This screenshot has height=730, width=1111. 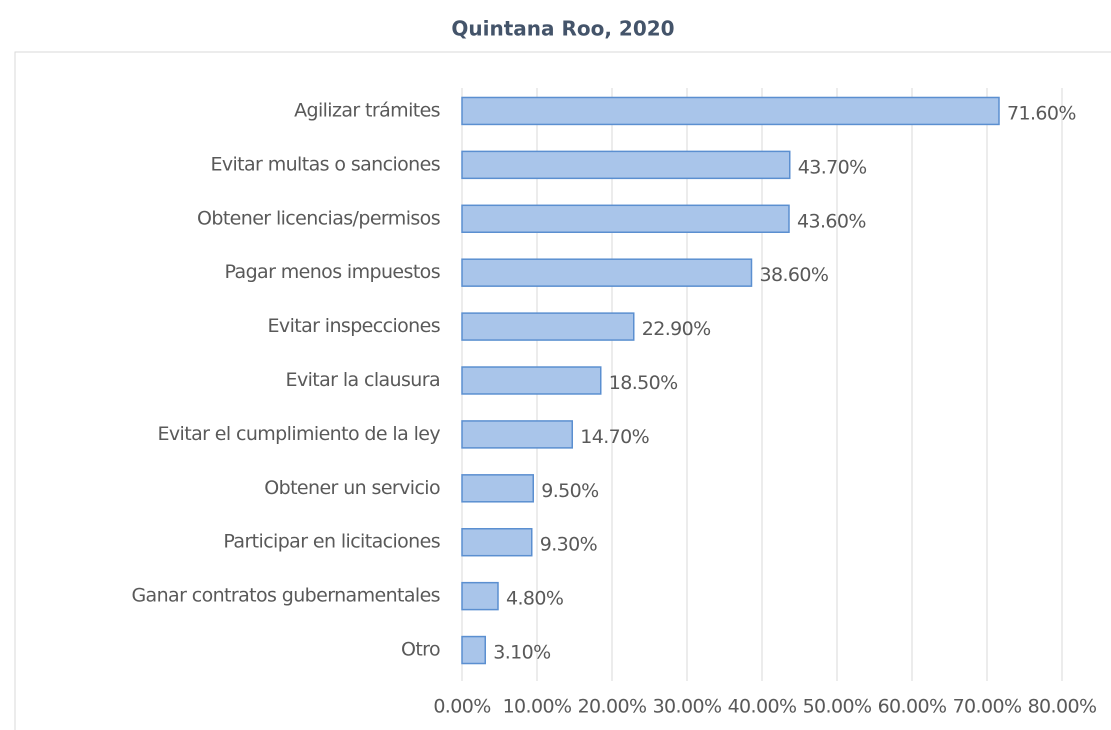 I want to click on value-label: 3.10%, so click(x=521, y=653).